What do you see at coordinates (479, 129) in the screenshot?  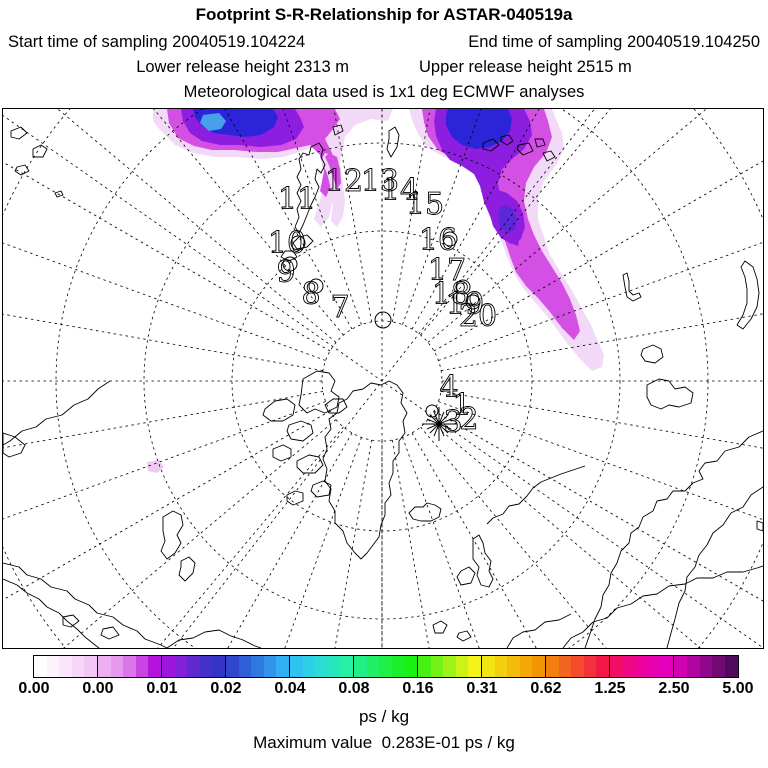 I see `plume-region-blue` at bounding box center [479, 129].